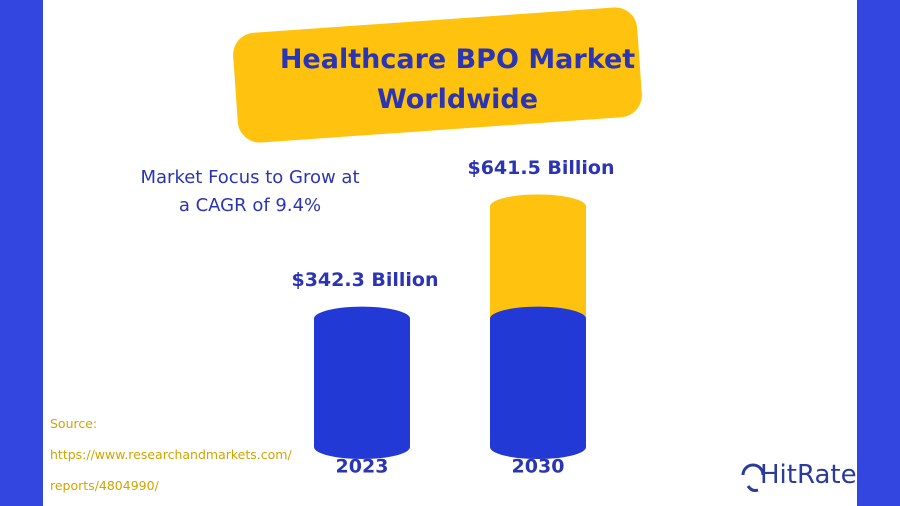  What do you see at coordinates (808, 475) in the screenshot?
I see `brand-logo: HitRate` at bounding box center [808, 475].